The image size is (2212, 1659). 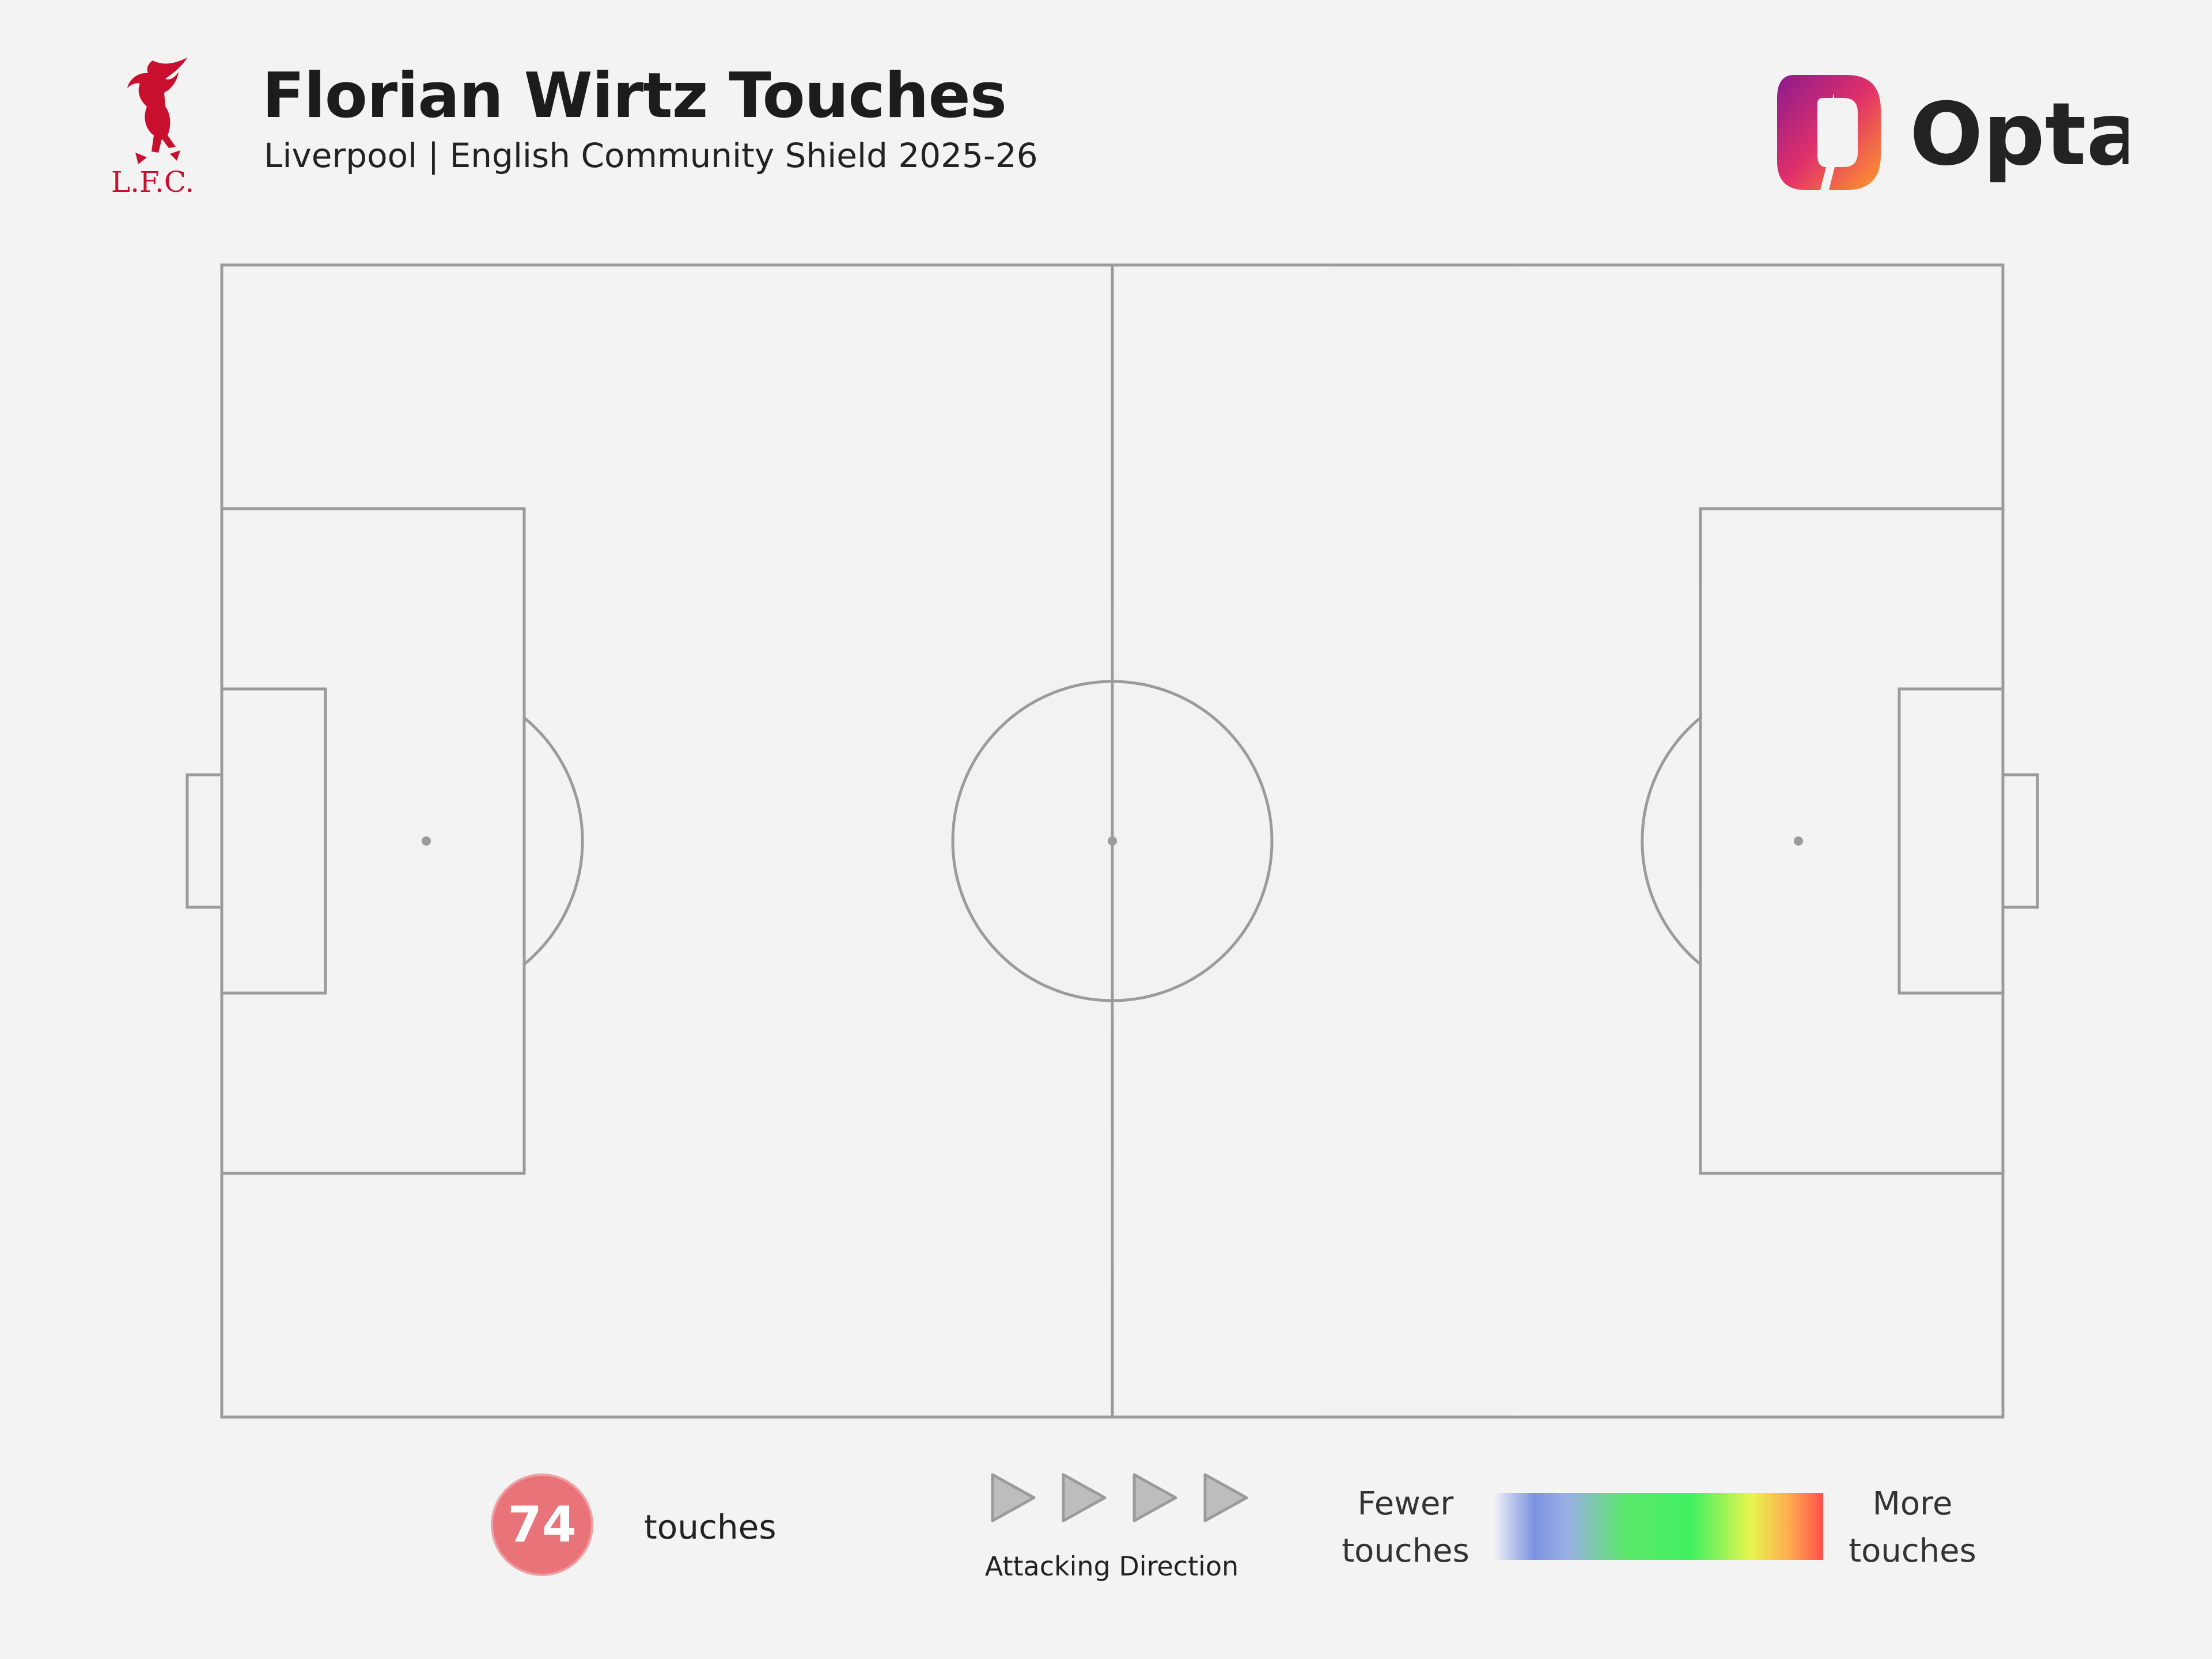 What do you see at coordinates (1405, 1527) in the screenshot?
I see `legend-low-label: Fewer touches` at bounding box center [1405, 1527].